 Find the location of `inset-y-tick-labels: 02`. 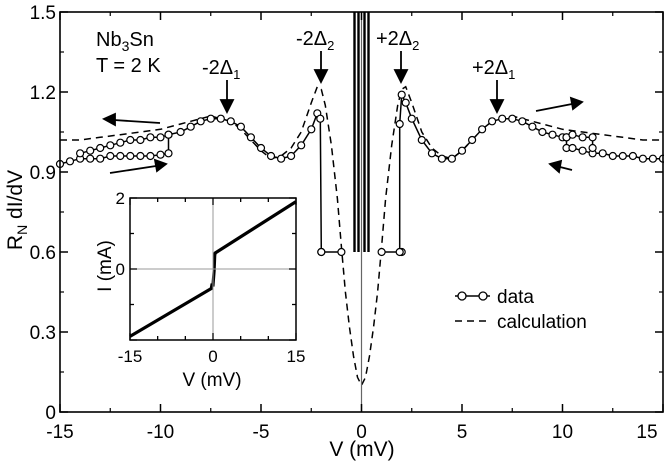

inset-y-tick-labels: 02 is located at coordinates (120, 234).